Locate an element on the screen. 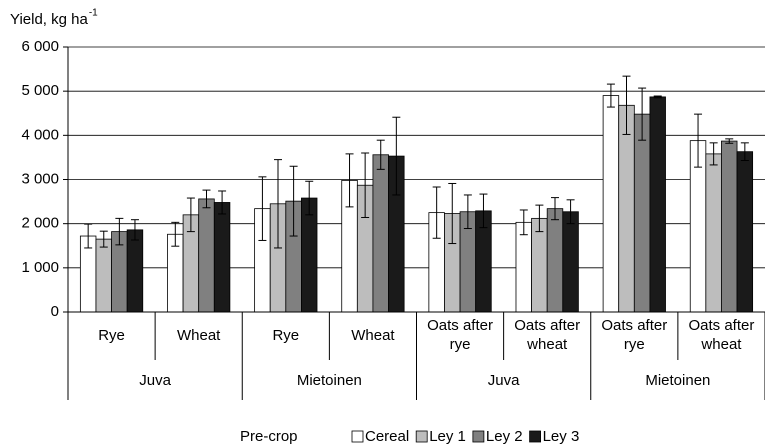  legend-label: Ley 1 is located at coordinates (447, 436).